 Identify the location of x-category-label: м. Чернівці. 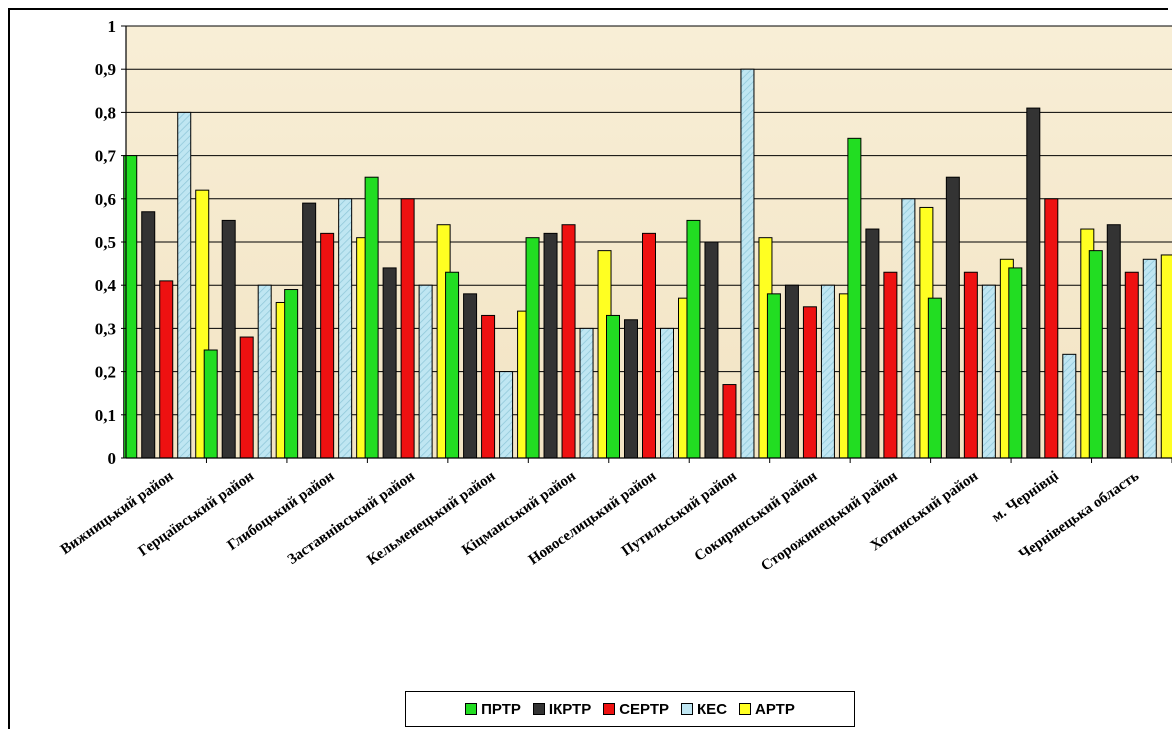
(1025, 497).